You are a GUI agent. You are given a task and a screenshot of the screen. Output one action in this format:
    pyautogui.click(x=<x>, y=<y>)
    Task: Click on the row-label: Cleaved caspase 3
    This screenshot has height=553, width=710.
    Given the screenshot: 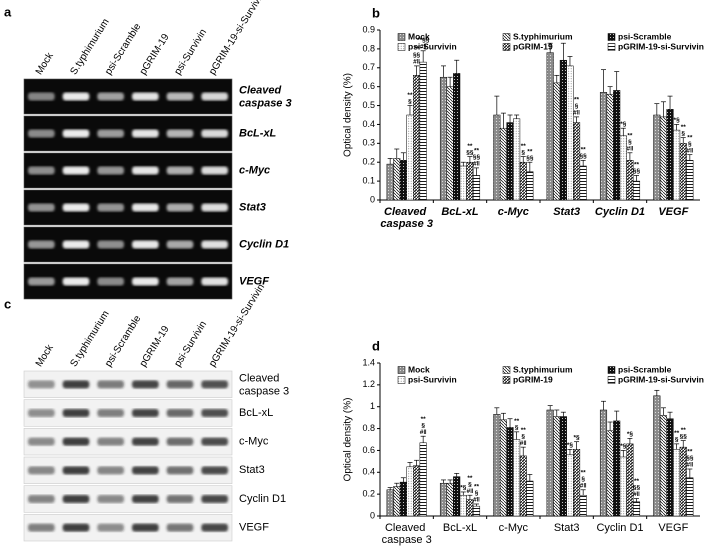 What is the action you would take?
    pyautogui.click(x=264, y=384)
    